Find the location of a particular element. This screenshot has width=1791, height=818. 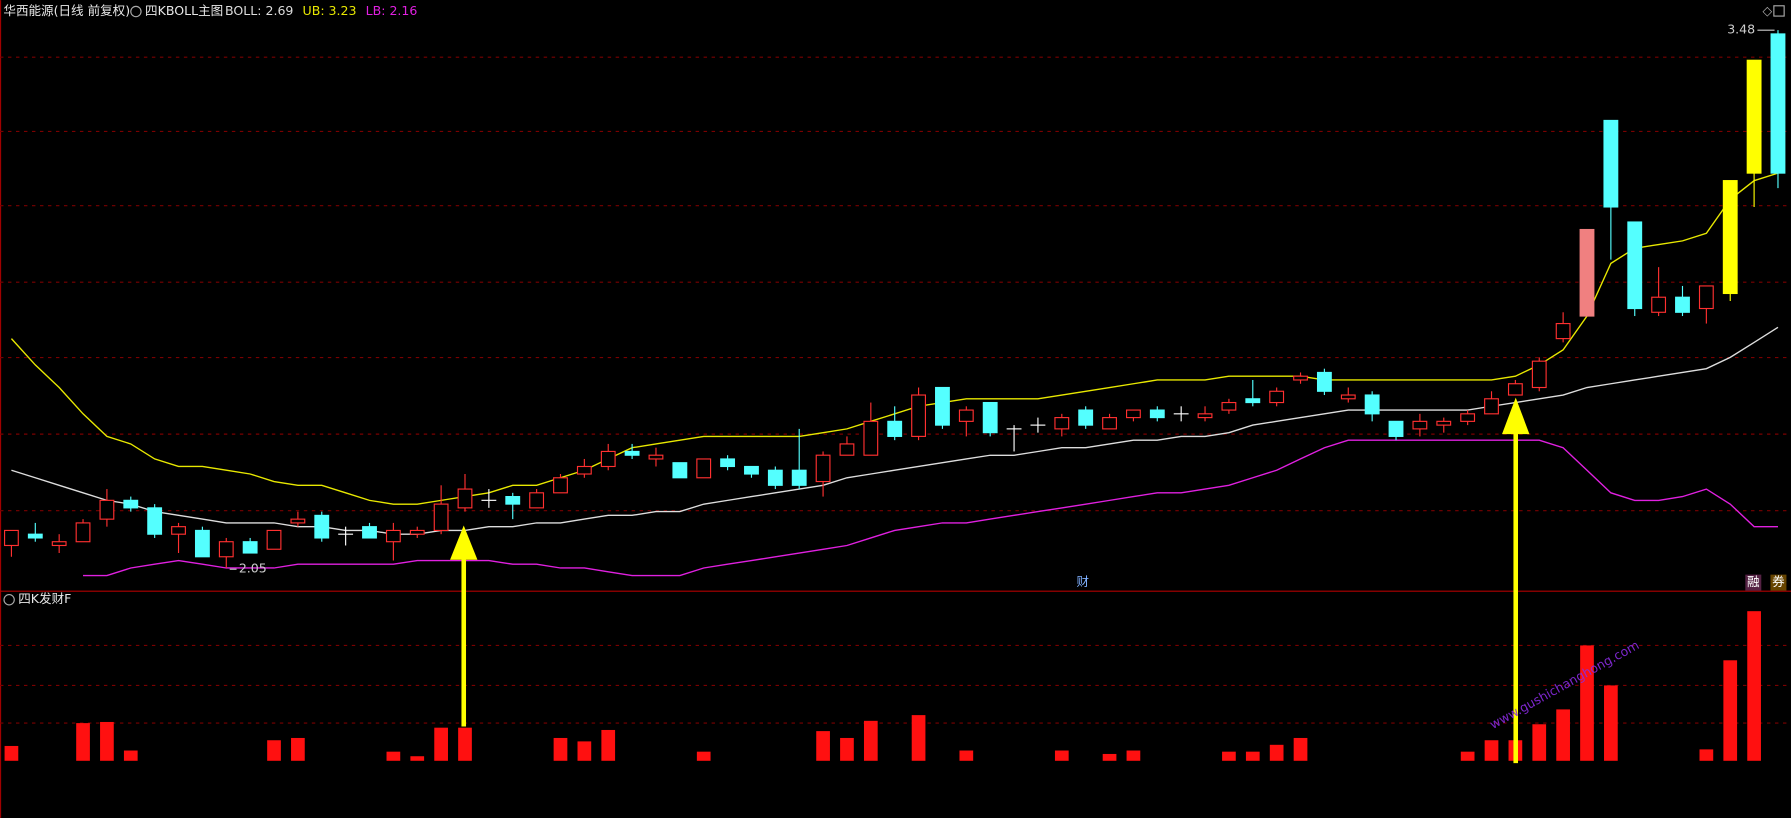

max-label: 3.48 is located at coordinates (1741, 29).